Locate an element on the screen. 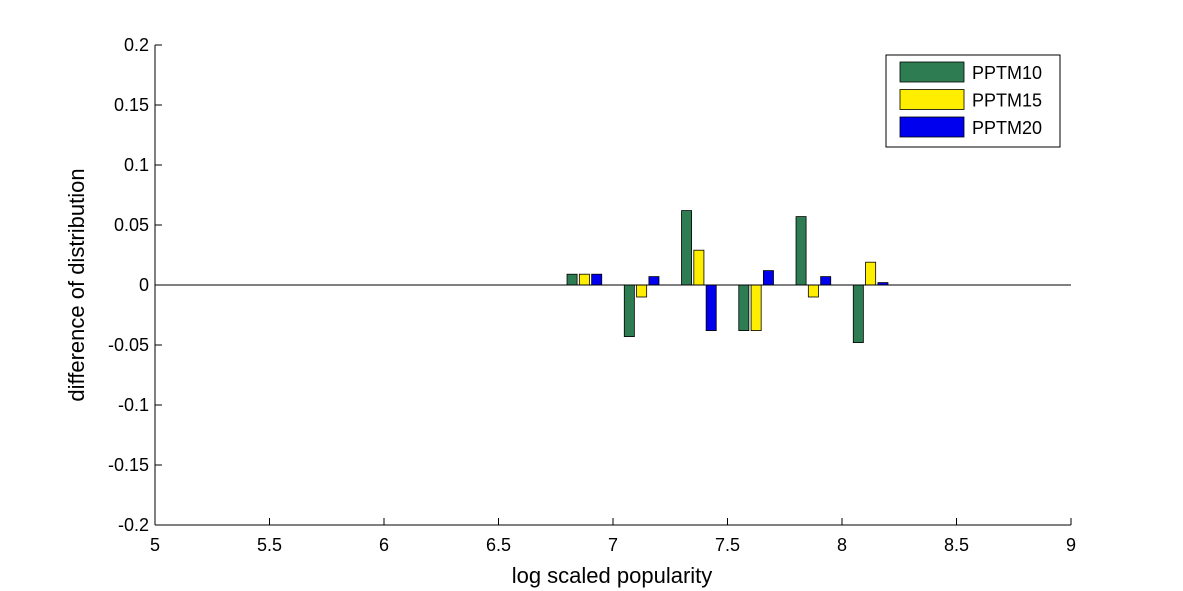  x-tick-label: 6 is located at coordinates (384, 545).